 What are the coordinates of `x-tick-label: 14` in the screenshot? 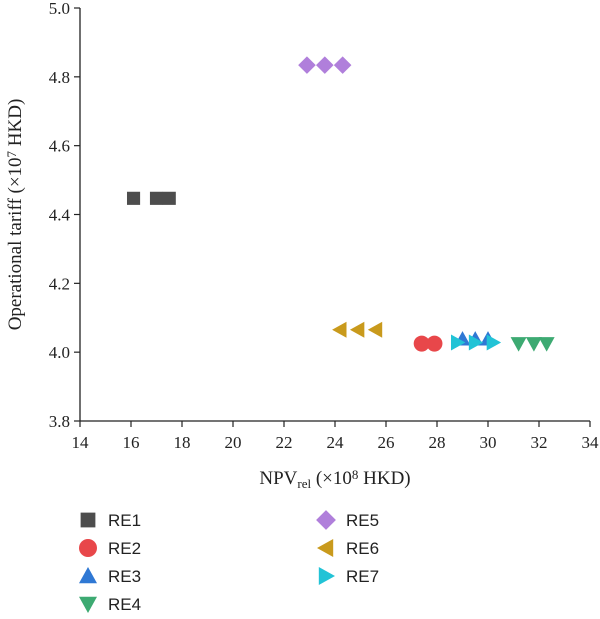 It's located at (81, 442).